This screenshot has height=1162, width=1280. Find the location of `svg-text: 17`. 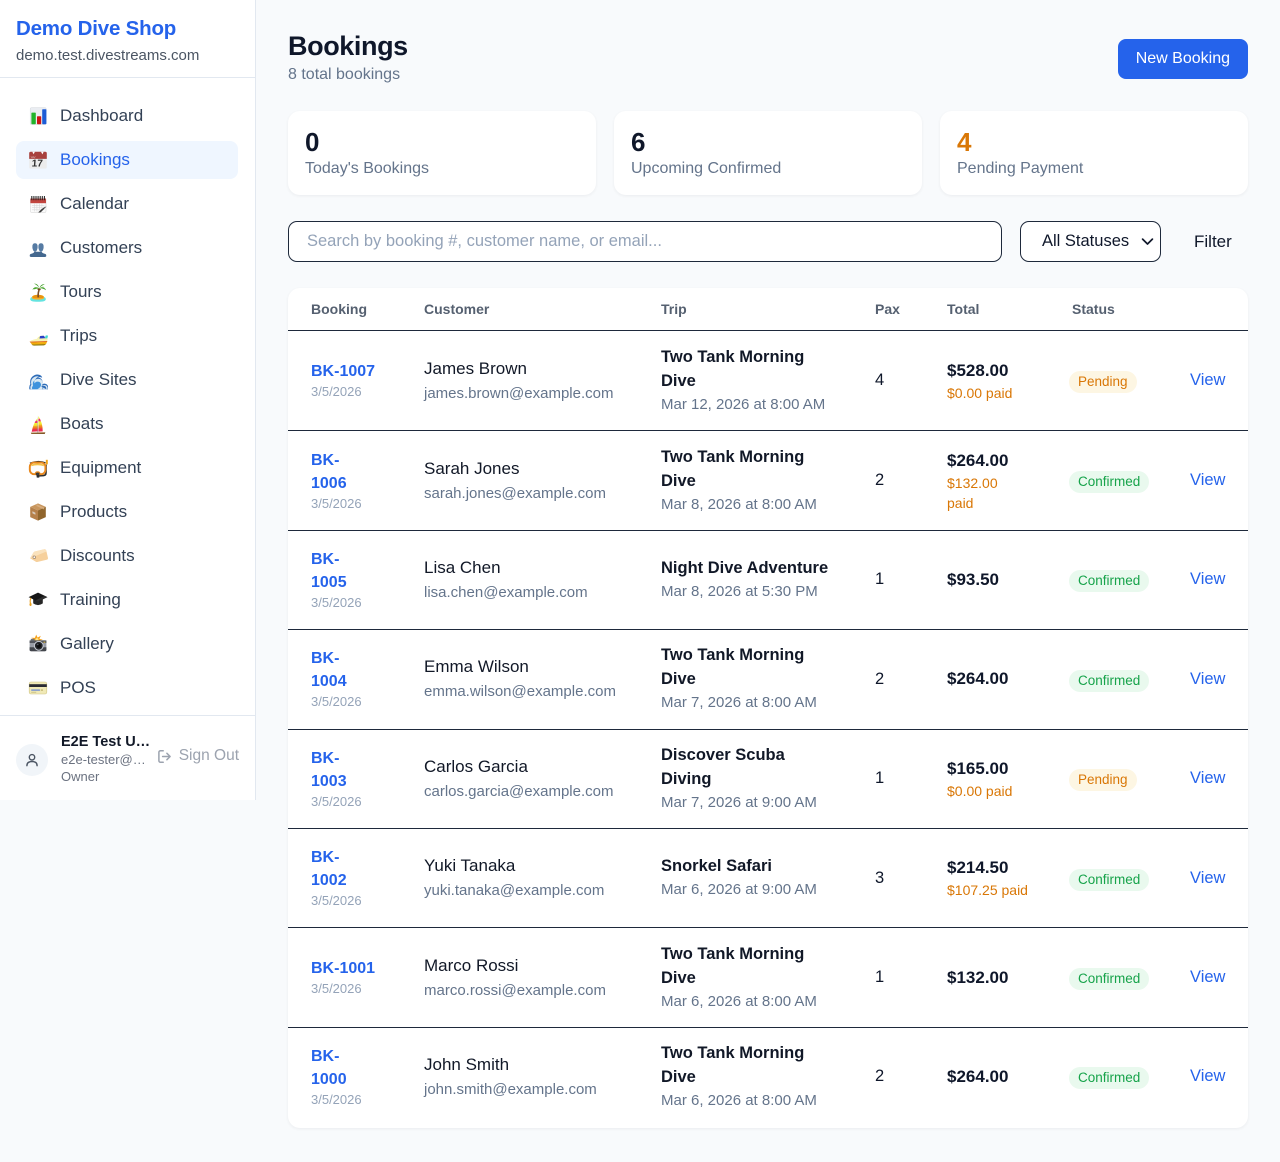

svg-text: 17 is located at coordinates (37, 164).